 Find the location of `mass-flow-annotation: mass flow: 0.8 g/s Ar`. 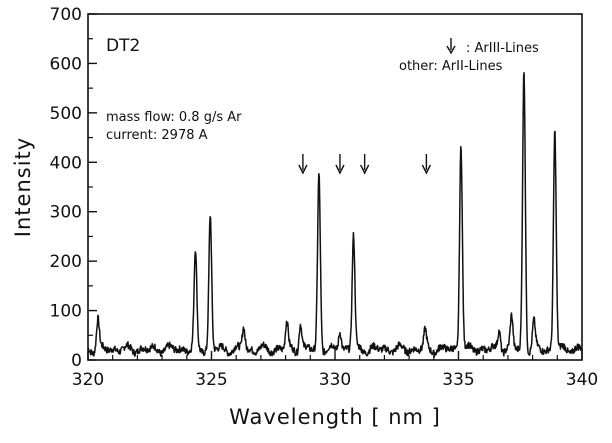

mass-flow-annotation: mass flow: 0.8 g/s Ar is located at coordinates (174, 117).